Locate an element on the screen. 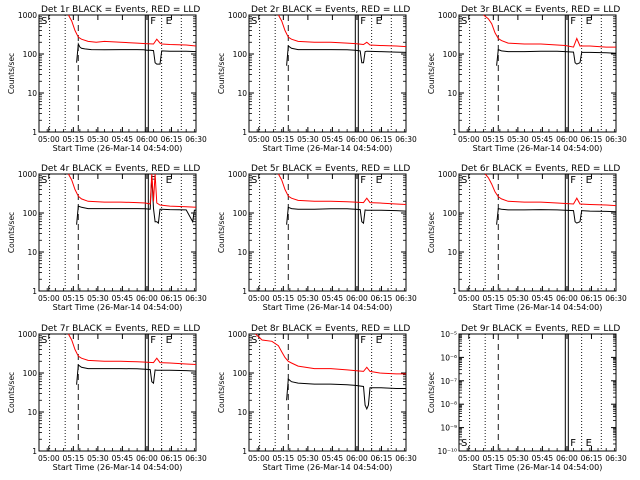 This screenshot has width=640, height=480. y-tick-label: 10⁻¹⁰ is located at coordinates (447, 451).